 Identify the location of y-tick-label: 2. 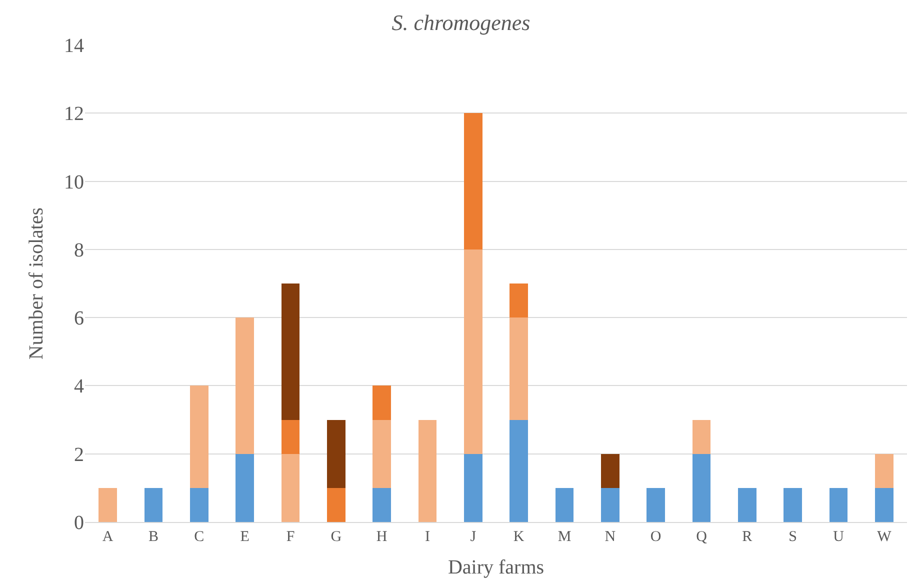
(79, 455).